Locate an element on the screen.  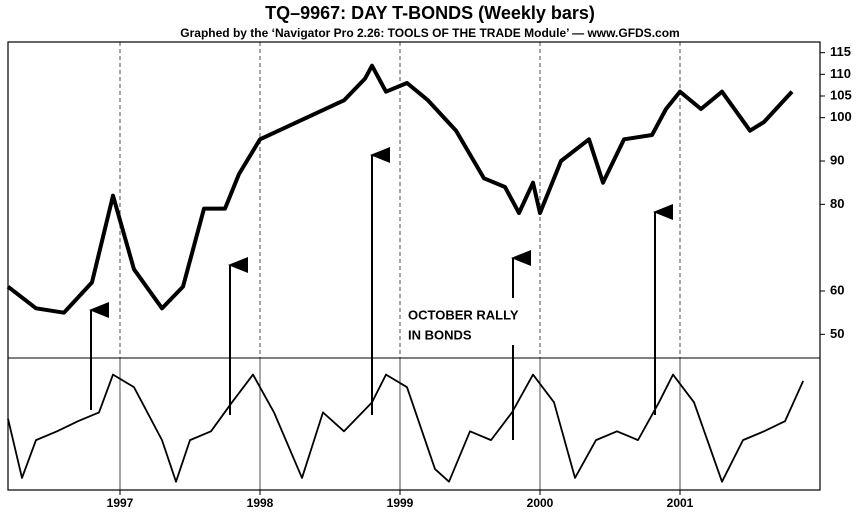
x-tick-label: 1999 is located at coordinates (400, 503).